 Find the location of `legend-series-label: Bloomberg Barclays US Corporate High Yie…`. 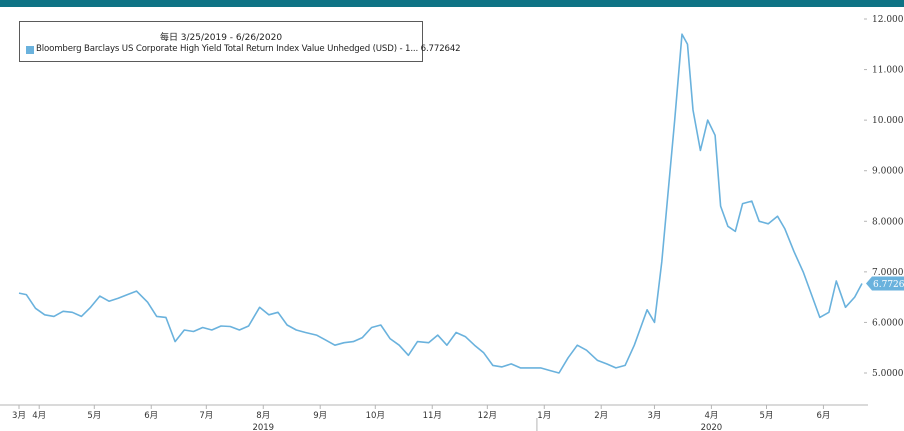

legend-series-label: Bloomberg Barclays US Corporate High Yie… is located at coordinates (248, 49).